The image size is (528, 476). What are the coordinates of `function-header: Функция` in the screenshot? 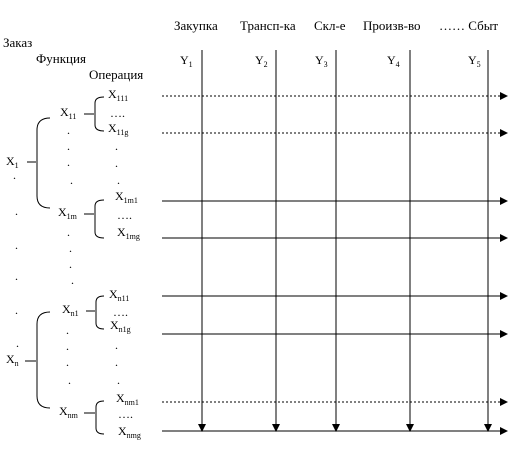 It's located at (61, 58).